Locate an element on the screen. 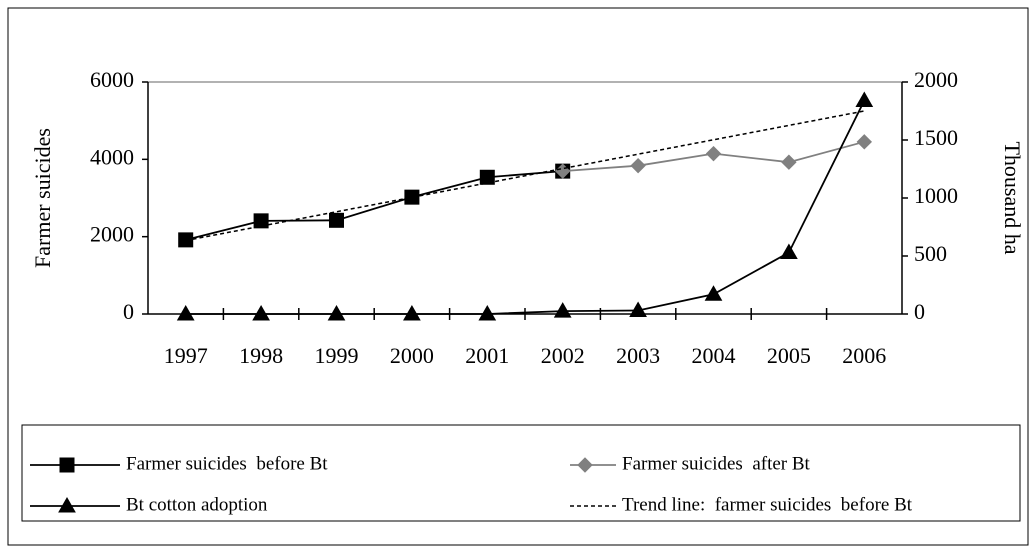 The width and height of the screenshot is (1036, 550). x-tick-label: 2004 is located at coordinates (714, 355).